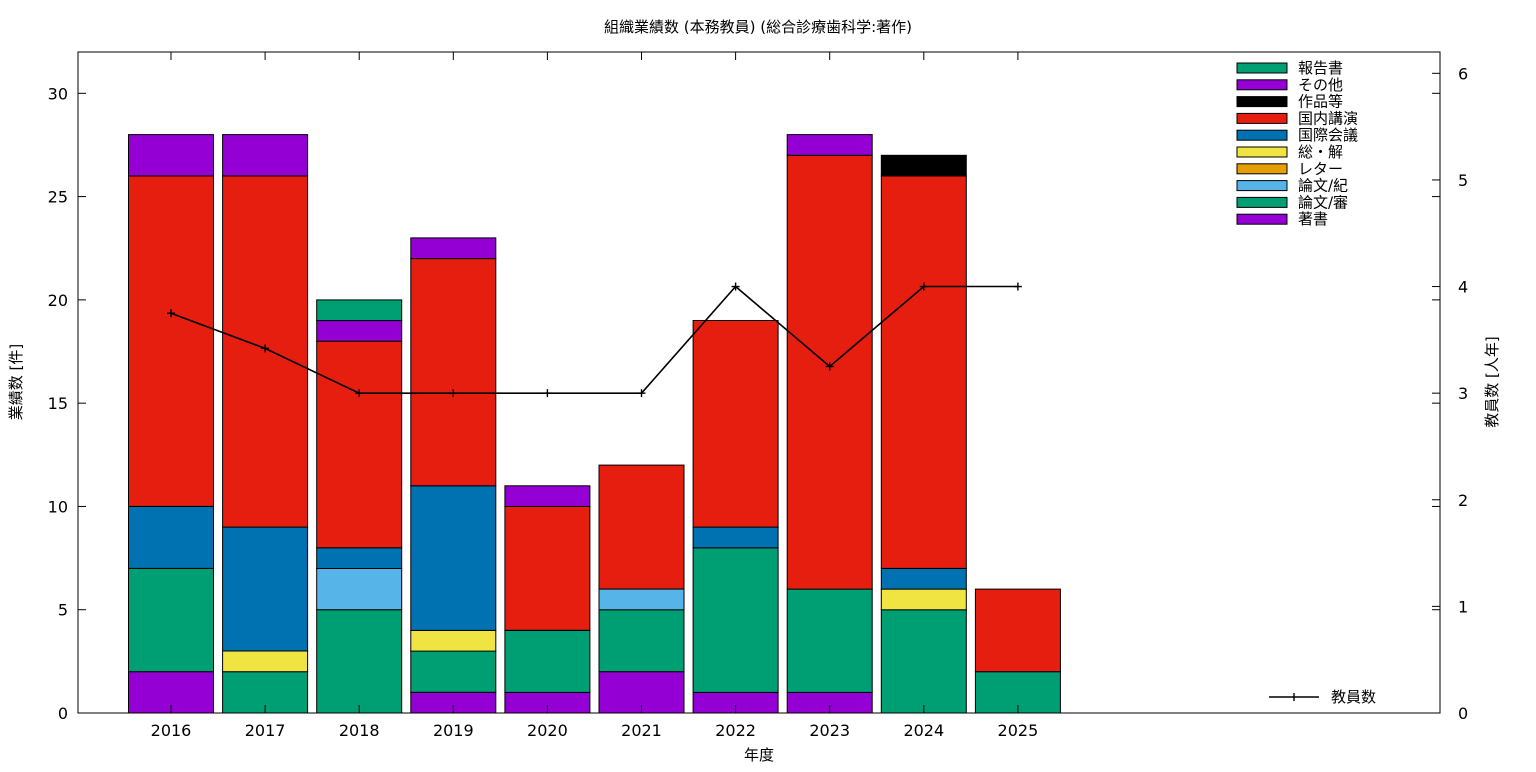 This screenshot has height=772, width=1536. What do you see at coordinates (1289, 85) in the screenshot?
I see `legend-item-1: その他` at bounding box center [1289, 85].